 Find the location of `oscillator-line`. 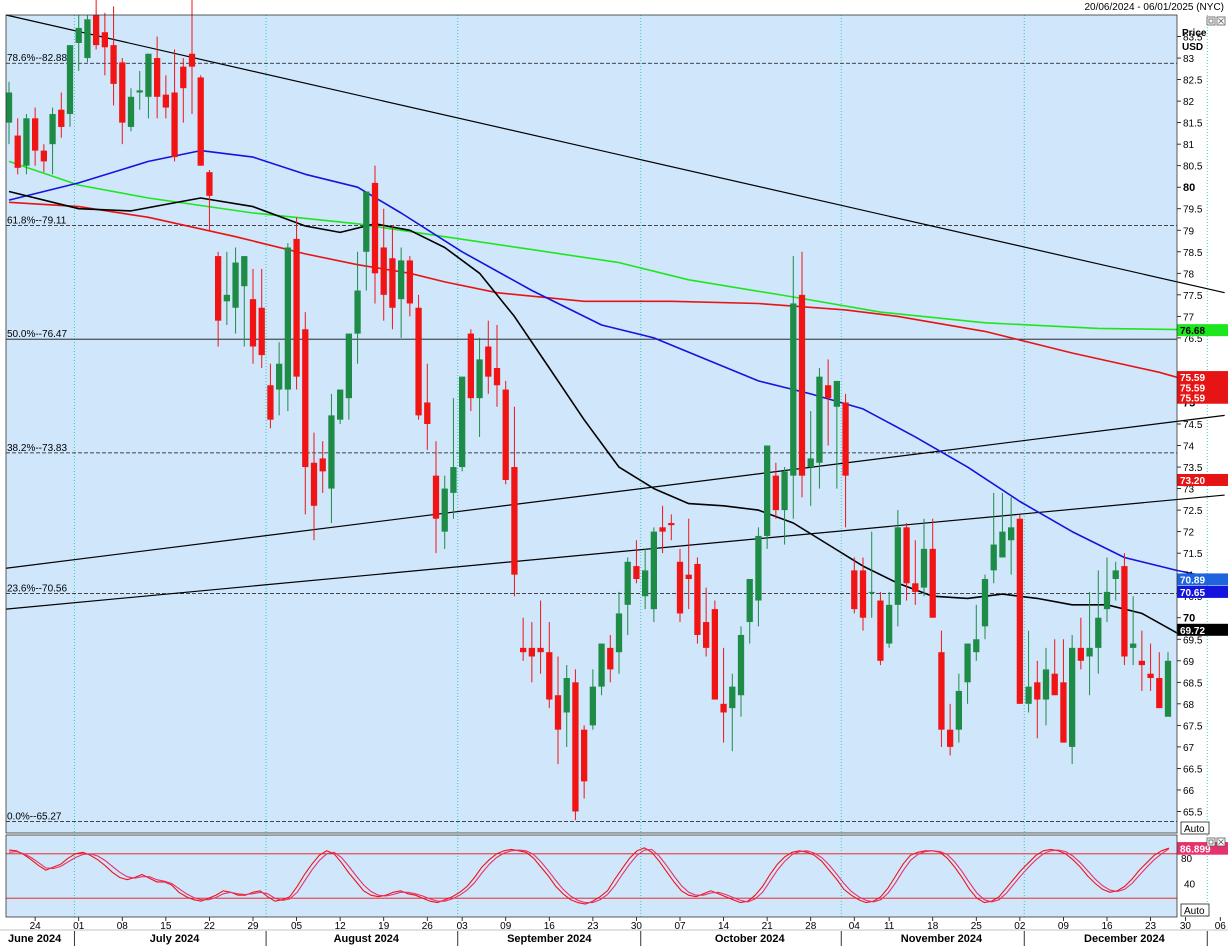

oscillator-line is located at coordinates (589, 876).